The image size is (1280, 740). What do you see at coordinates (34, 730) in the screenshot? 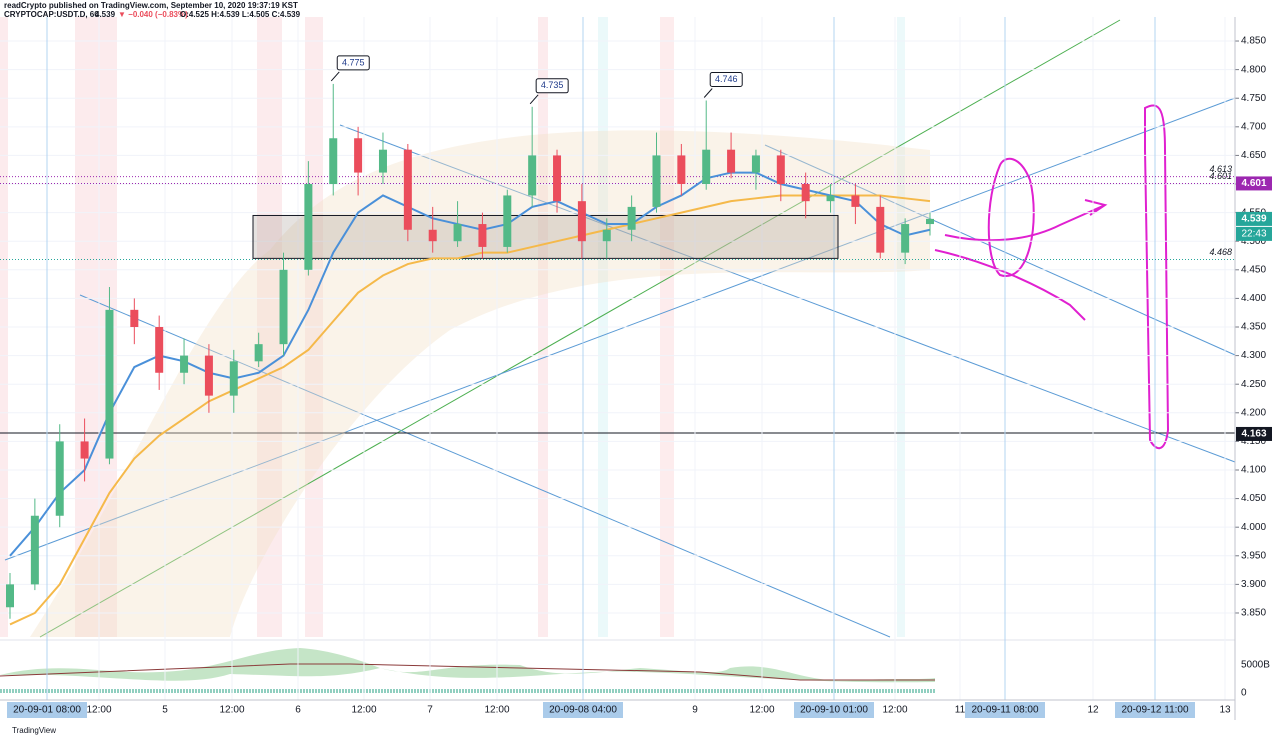
I see `footer-brand: TradingView` at bounding box center [34, 730].